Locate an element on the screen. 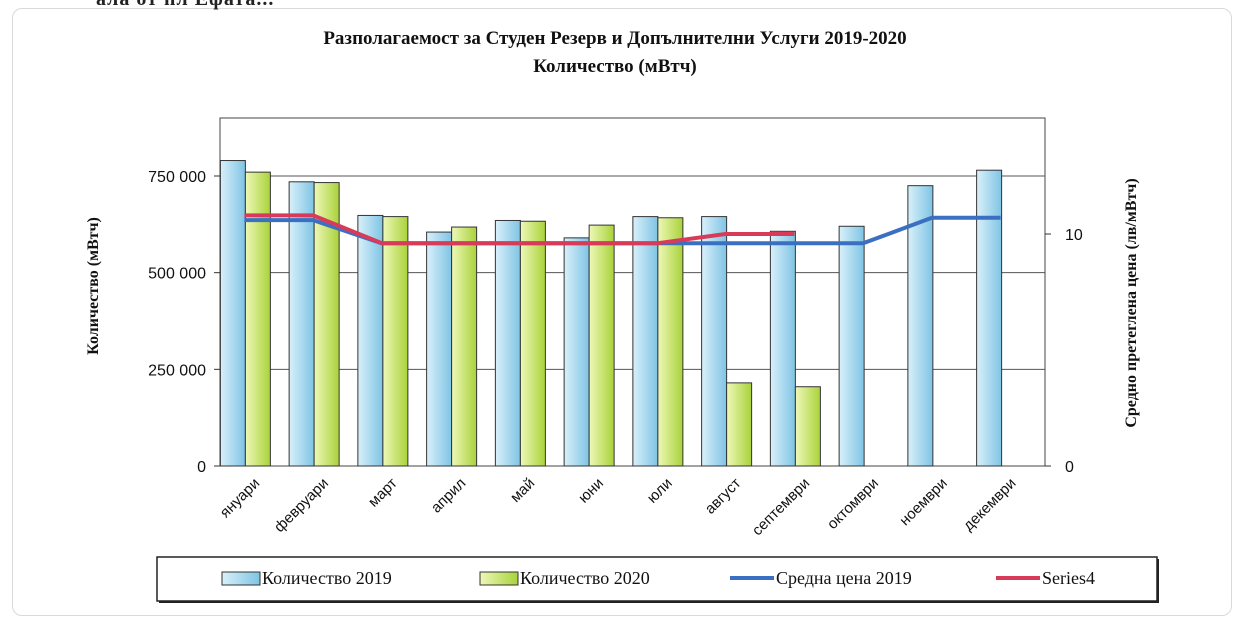  y-tick-label: 250 000 is located at coordinates (177, 370).